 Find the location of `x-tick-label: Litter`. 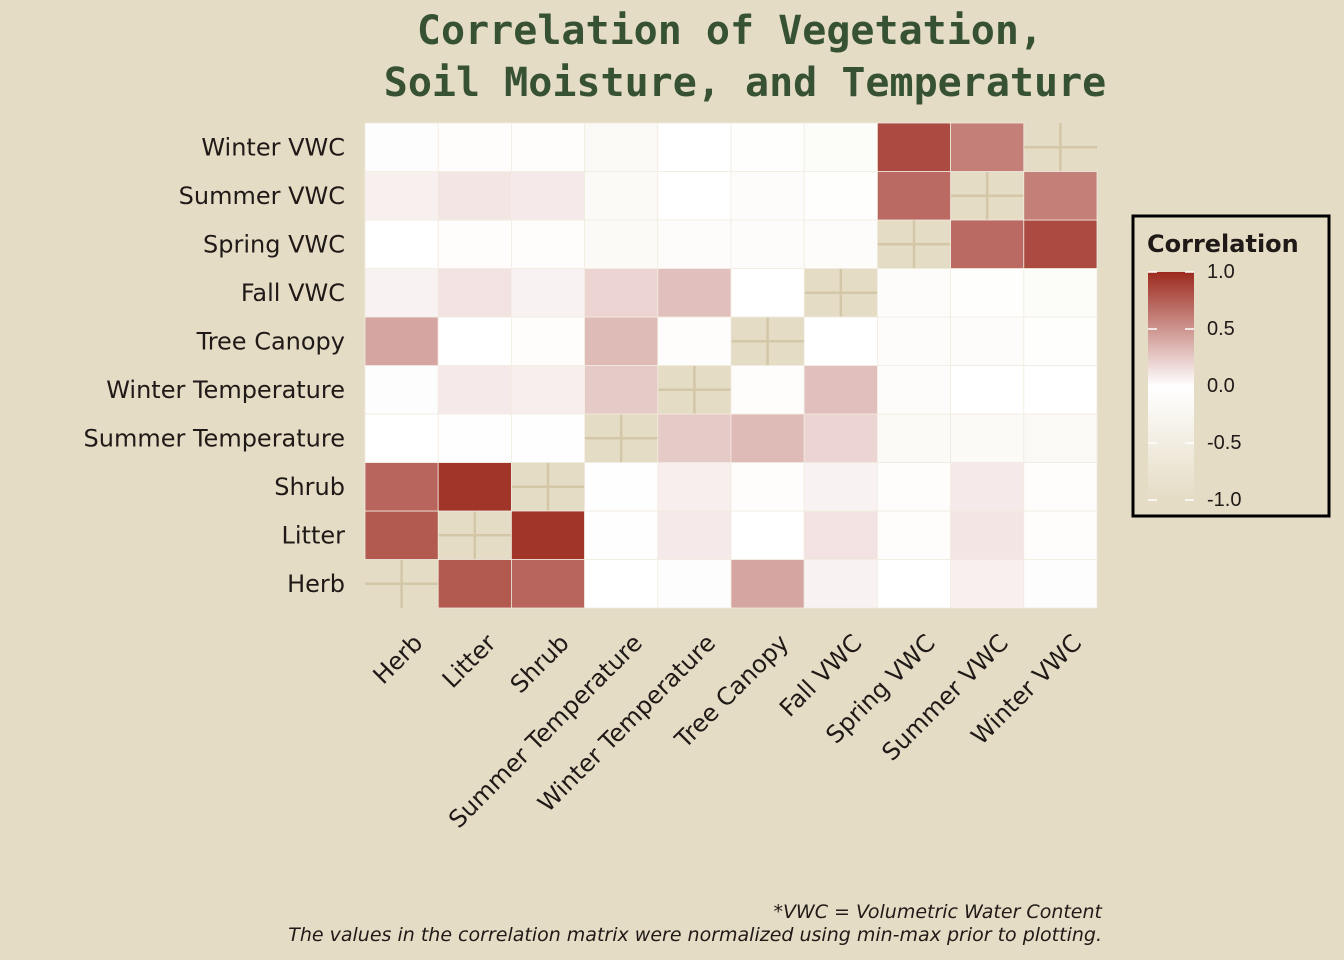

x-tick-label: Litter is located at coordinates (469, 661).